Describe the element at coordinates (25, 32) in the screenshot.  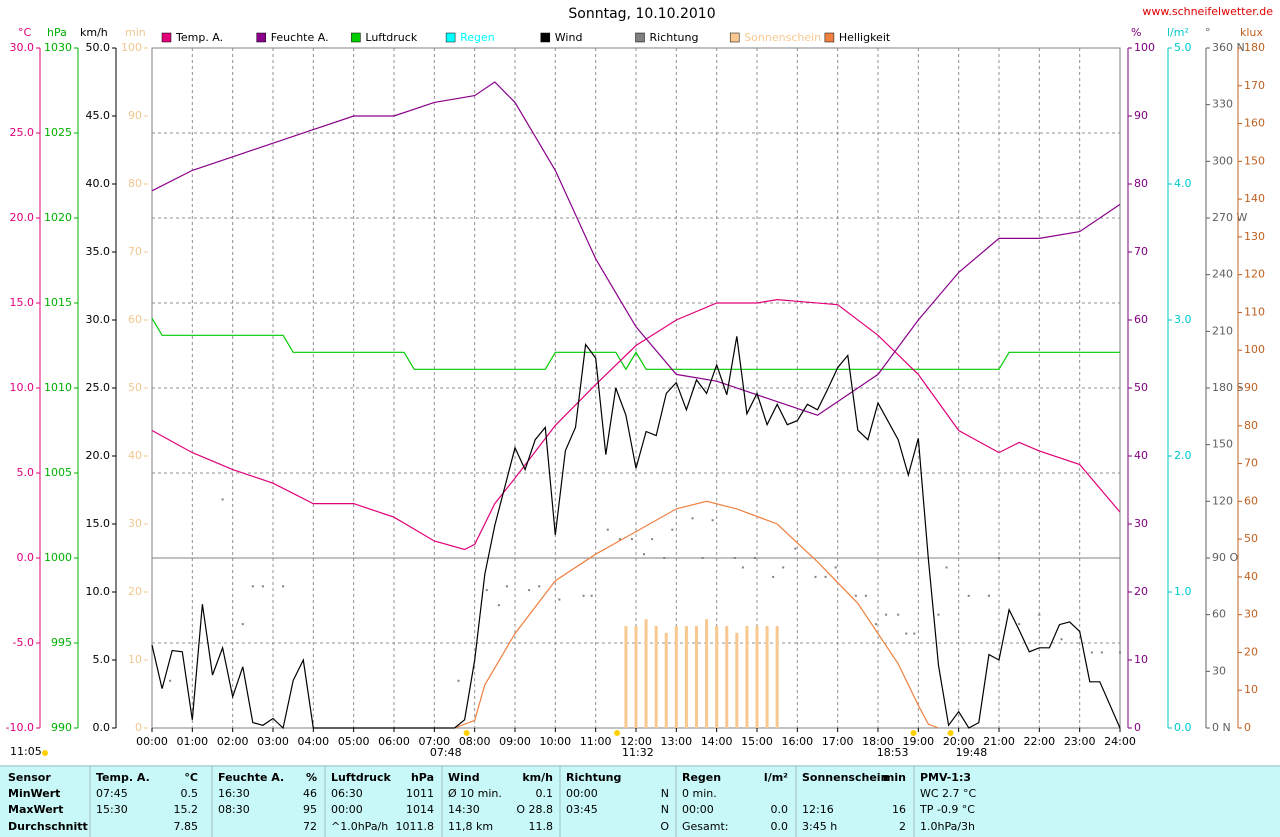
I see `axis-unit: °C` at that location.